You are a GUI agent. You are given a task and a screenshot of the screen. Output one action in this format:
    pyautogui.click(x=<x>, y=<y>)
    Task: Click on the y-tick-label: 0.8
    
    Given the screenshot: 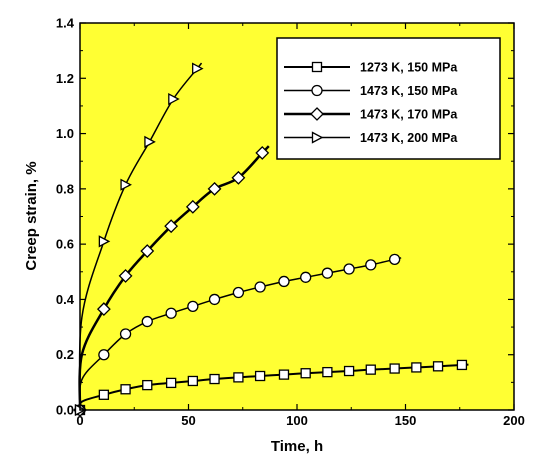 What is the action you would take?
    pyautogui.click(x=65, y=188)
    